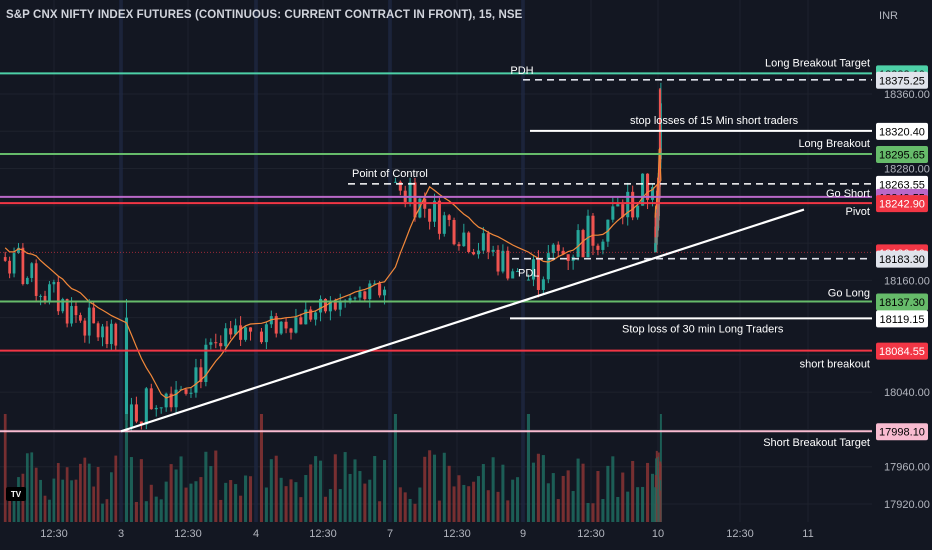 Image resolution: width=932 pixels, height=550 pixels. What do you see at coordinates (907, 393) in the screenshot?
I see `price-axis-label: 18040.00` at bounding box center [907, 393].